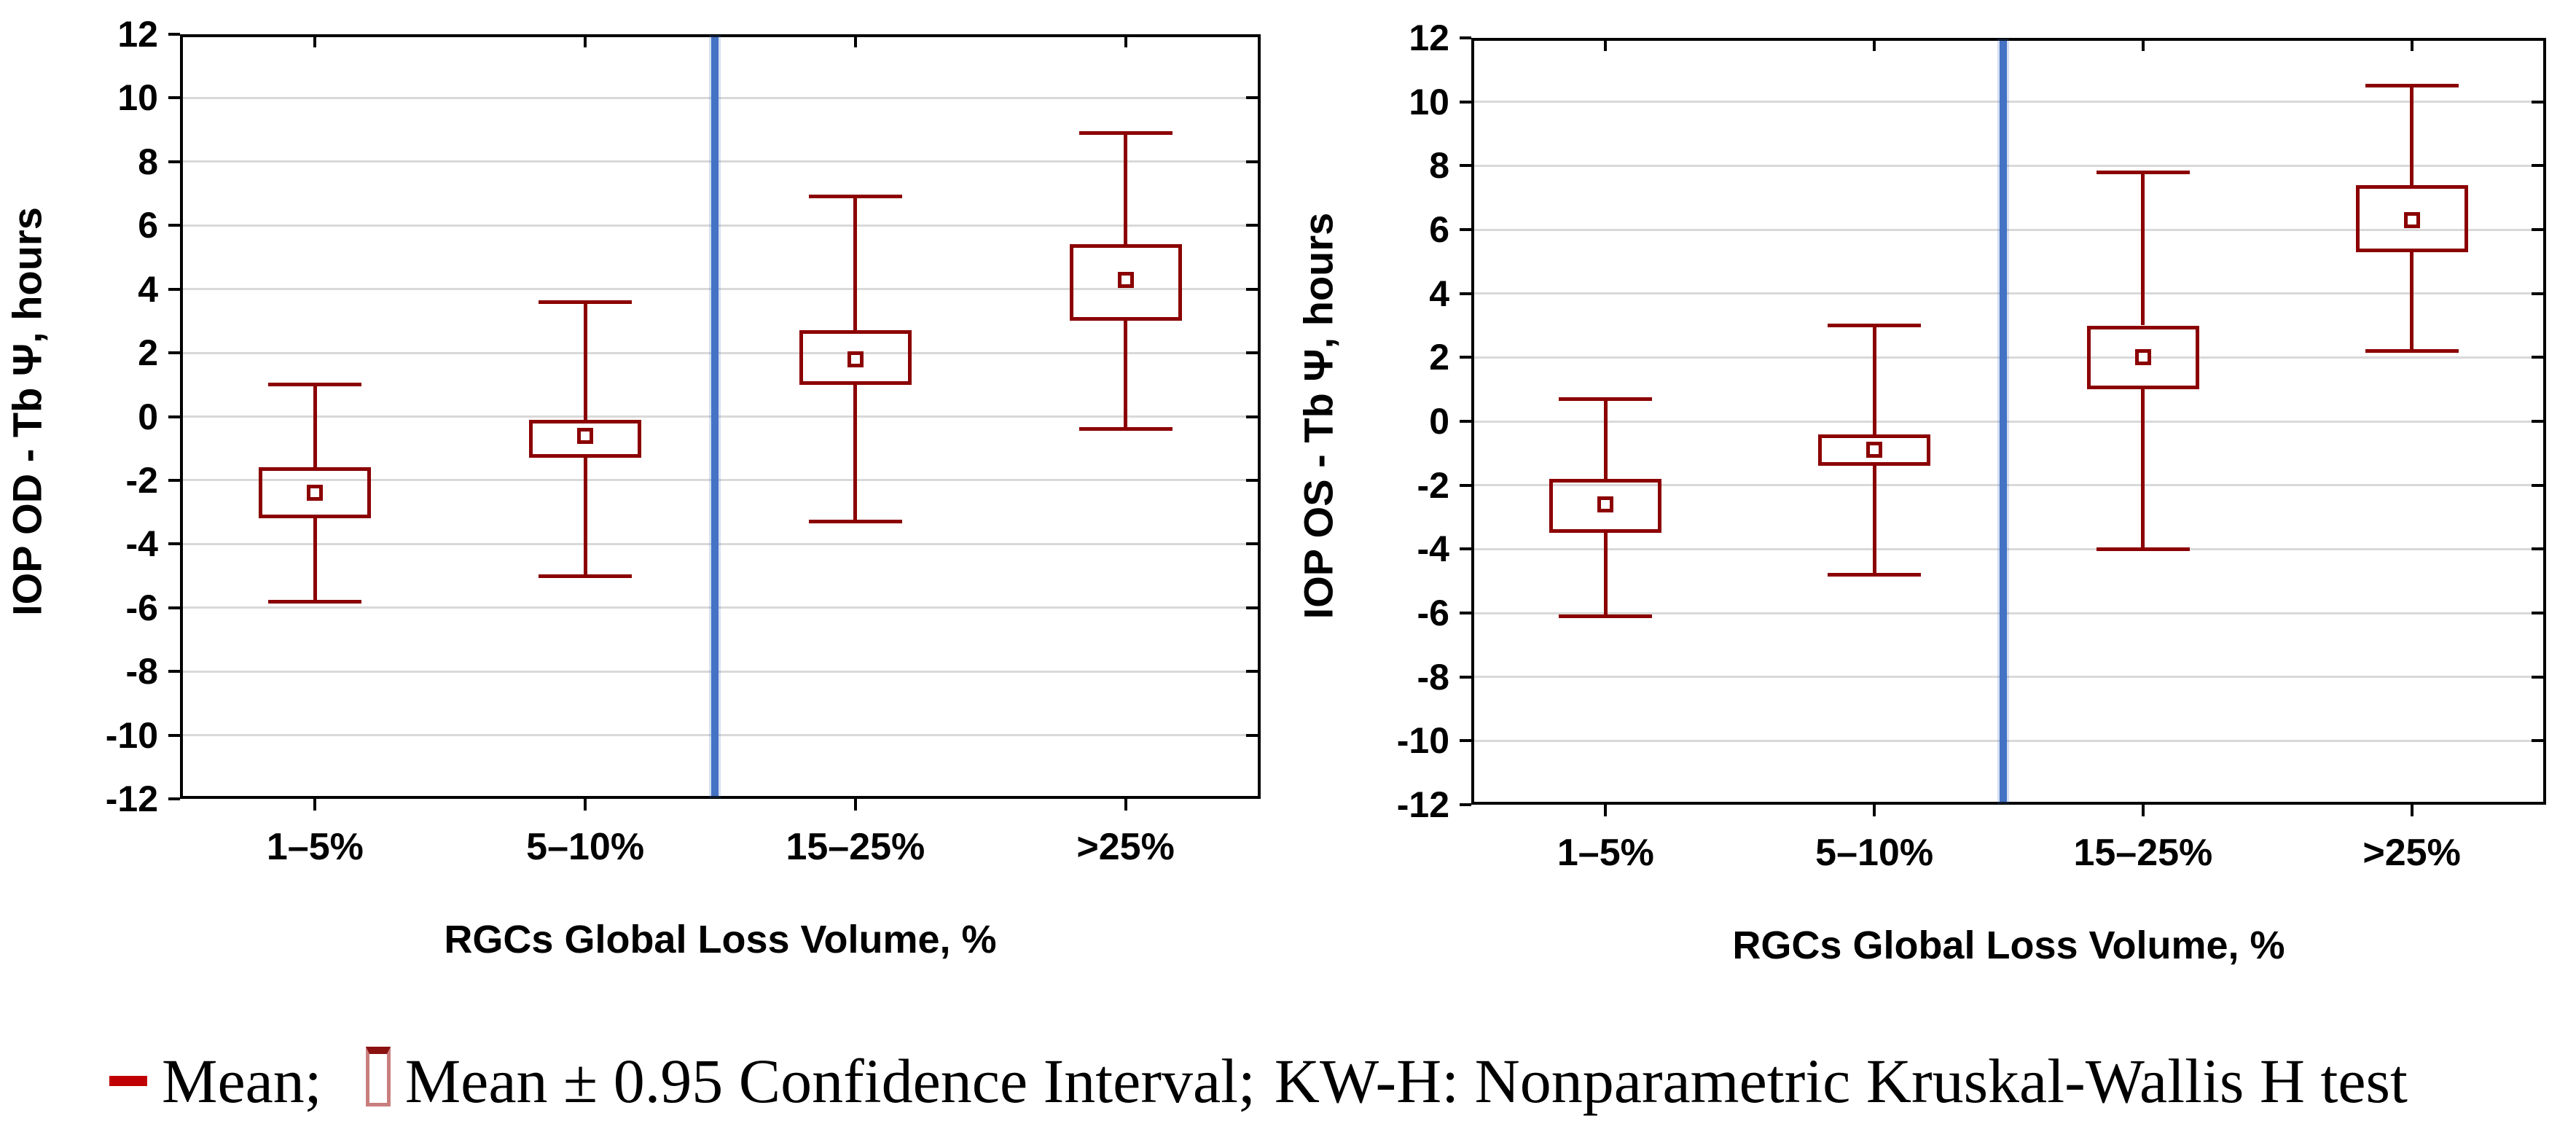  Describe the element at coordinates (1439, 166) in the screenshot. I see `y-tick-label: 8` at that location.